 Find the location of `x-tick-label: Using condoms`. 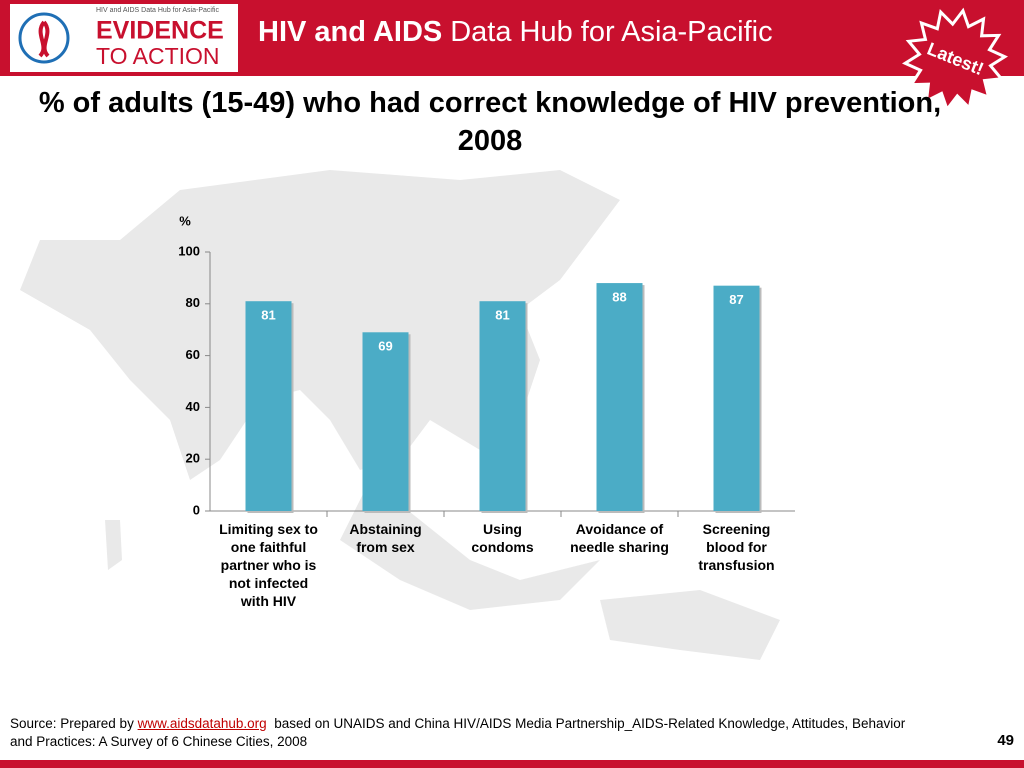

x-tick-label: Using condoms is located at coordinates (502, 538).